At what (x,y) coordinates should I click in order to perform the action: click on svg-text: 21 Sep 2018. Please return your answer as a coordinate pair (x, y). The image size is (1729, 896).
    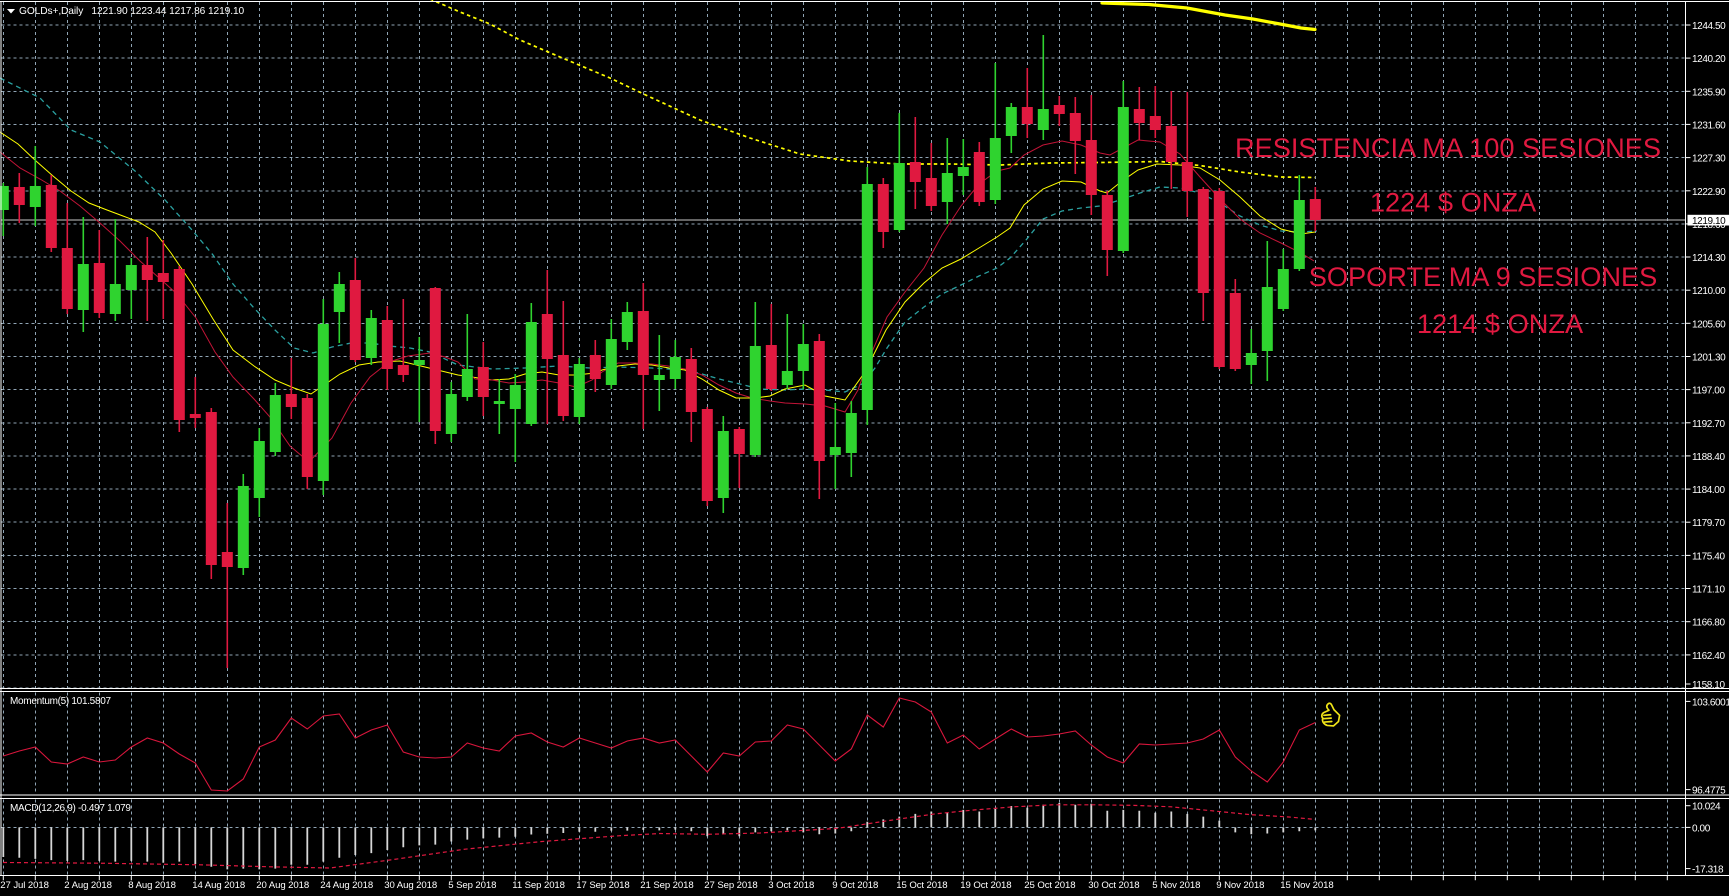
    Looking at the image, I should click on (666, 885).